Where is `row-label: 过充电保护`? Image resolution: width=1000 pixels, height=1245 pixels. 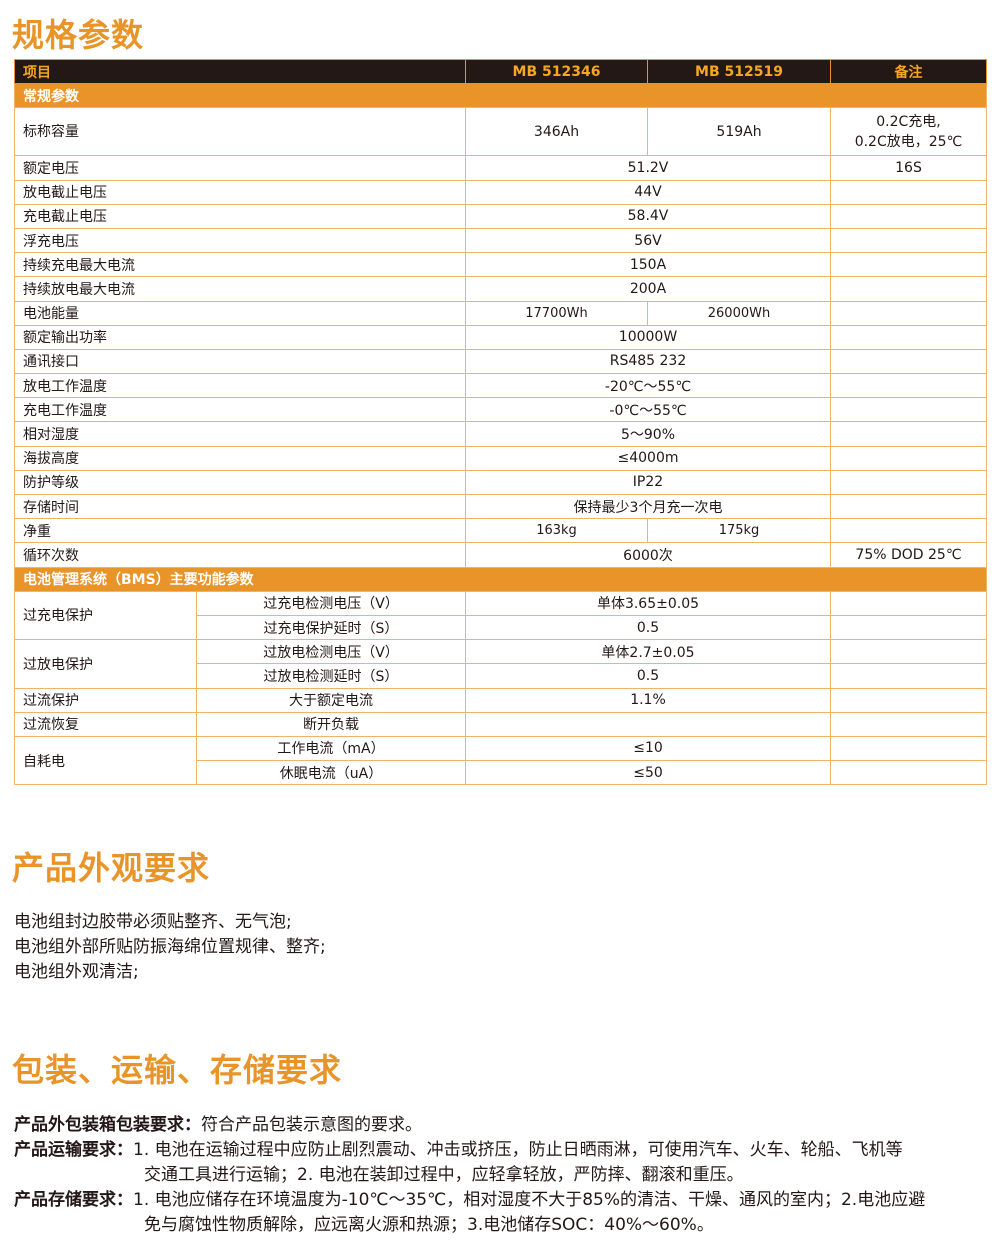 row-label: 过充电保护 is located at coordinates (105, 615).